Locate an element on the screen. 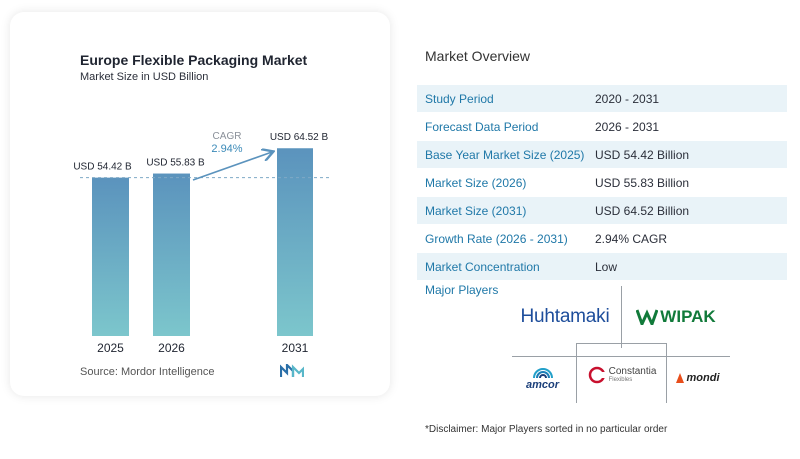 The image size is (800, 459). overview-value: USD 54.42 Billion is located at coordinates (642, 154).